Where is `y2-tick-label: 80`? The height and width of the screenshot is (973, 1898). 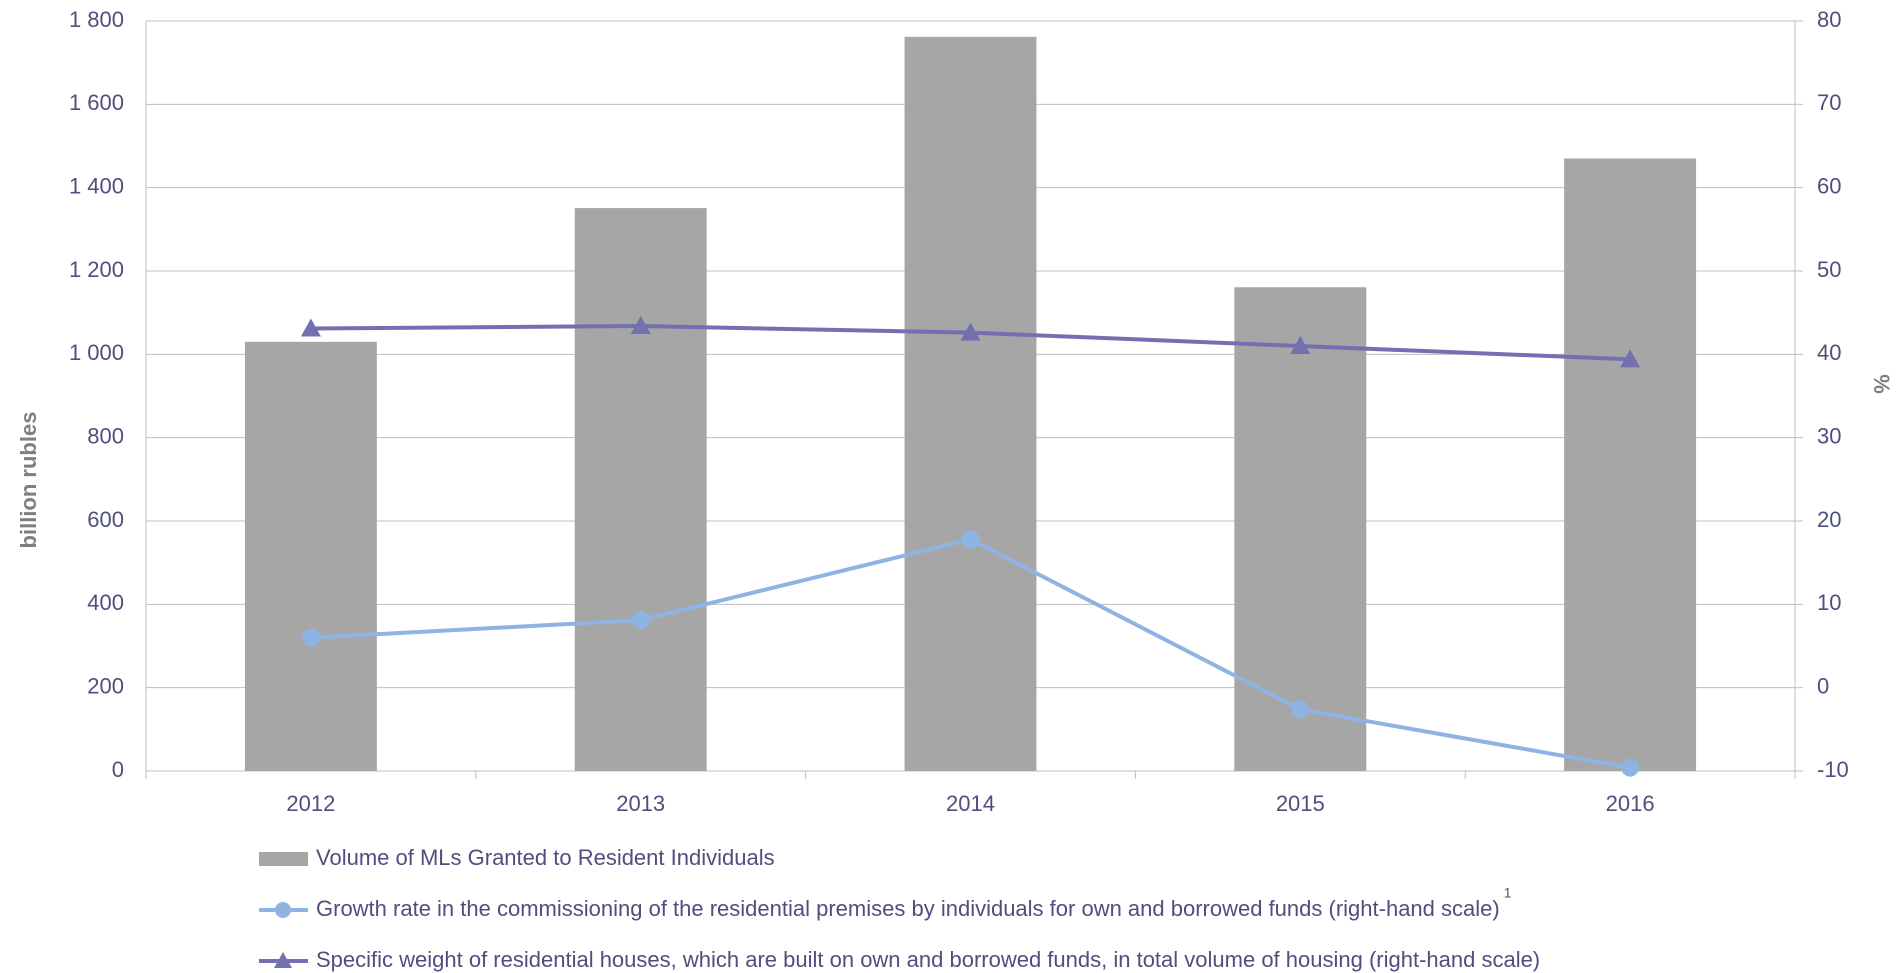 y2-tick-label: 80 is located at coordinates (1829, 19).